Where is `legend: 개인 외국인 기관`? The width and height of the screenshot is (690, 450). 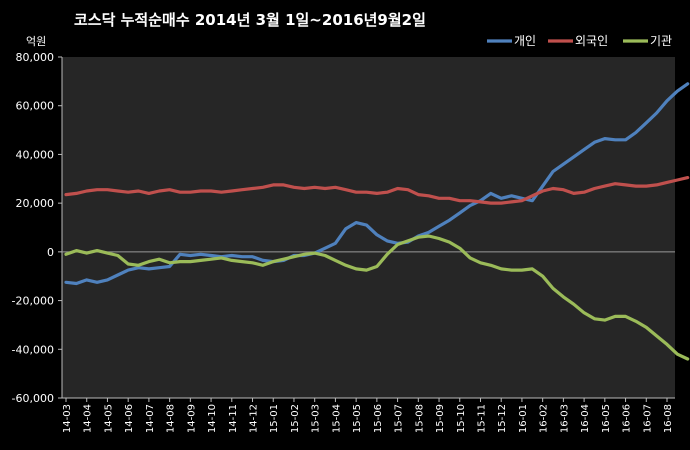
legend: 개인 외국인 기관 is located at coordinates (579, 41).